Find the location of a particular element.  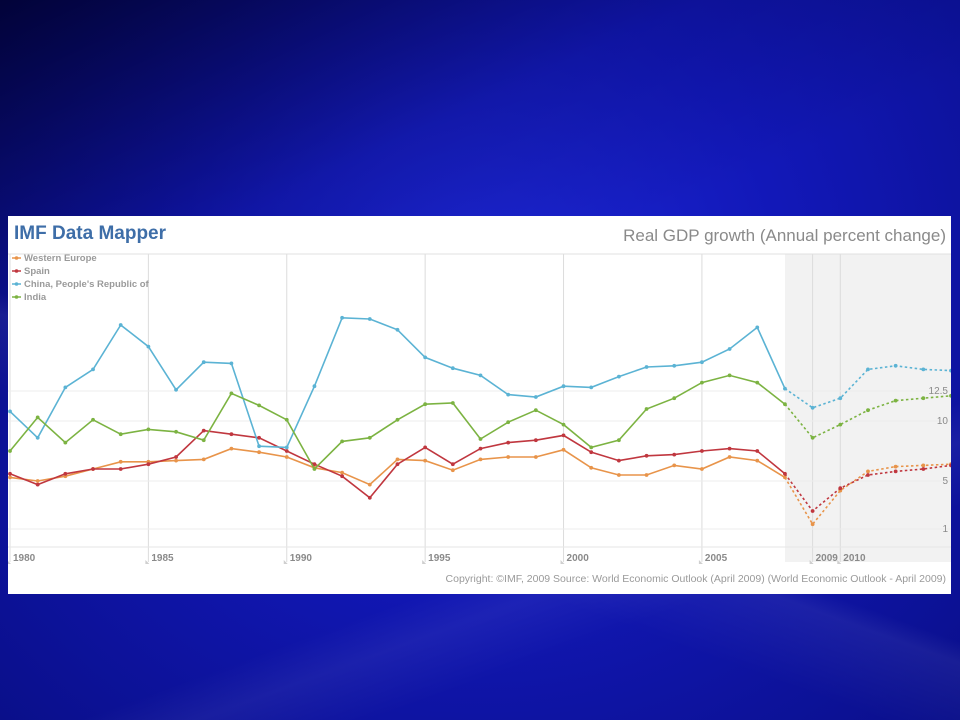

legend-label: Spain is located at coordinates (37, 271).